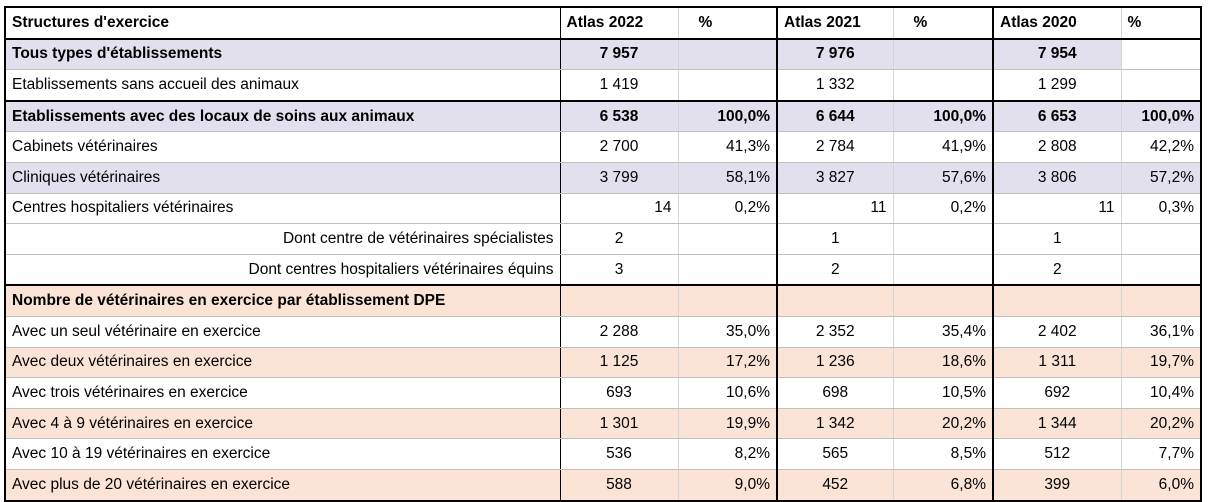  Describe the element at coordinates (835, 209) in the screenshot. I see `cell-value-2021: 11` at that location.